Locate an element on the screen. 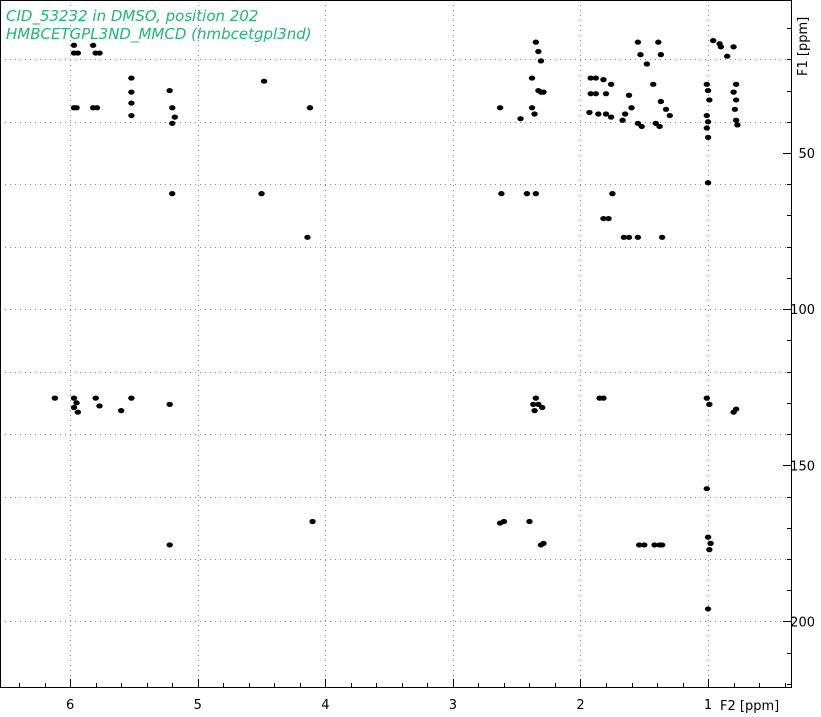 Image resolution: width=821 pixels, height=717 pixels. y-axis-label: F1 [ppm] is located at coordinates (803, 46).